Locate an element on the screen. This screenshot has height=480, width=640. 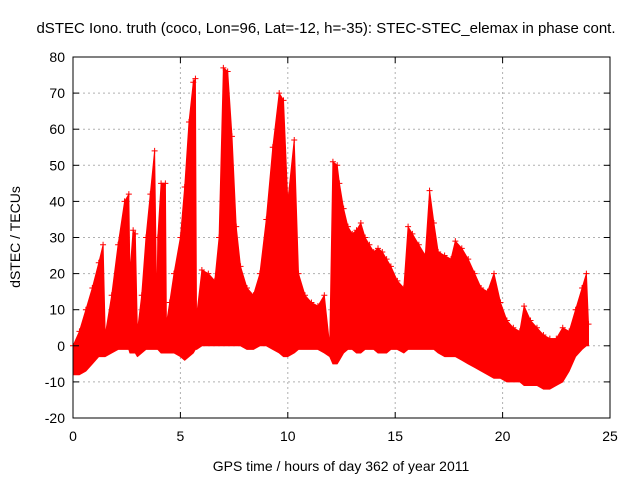
x-tick-label: 25 is located at coordinates (610, 436).